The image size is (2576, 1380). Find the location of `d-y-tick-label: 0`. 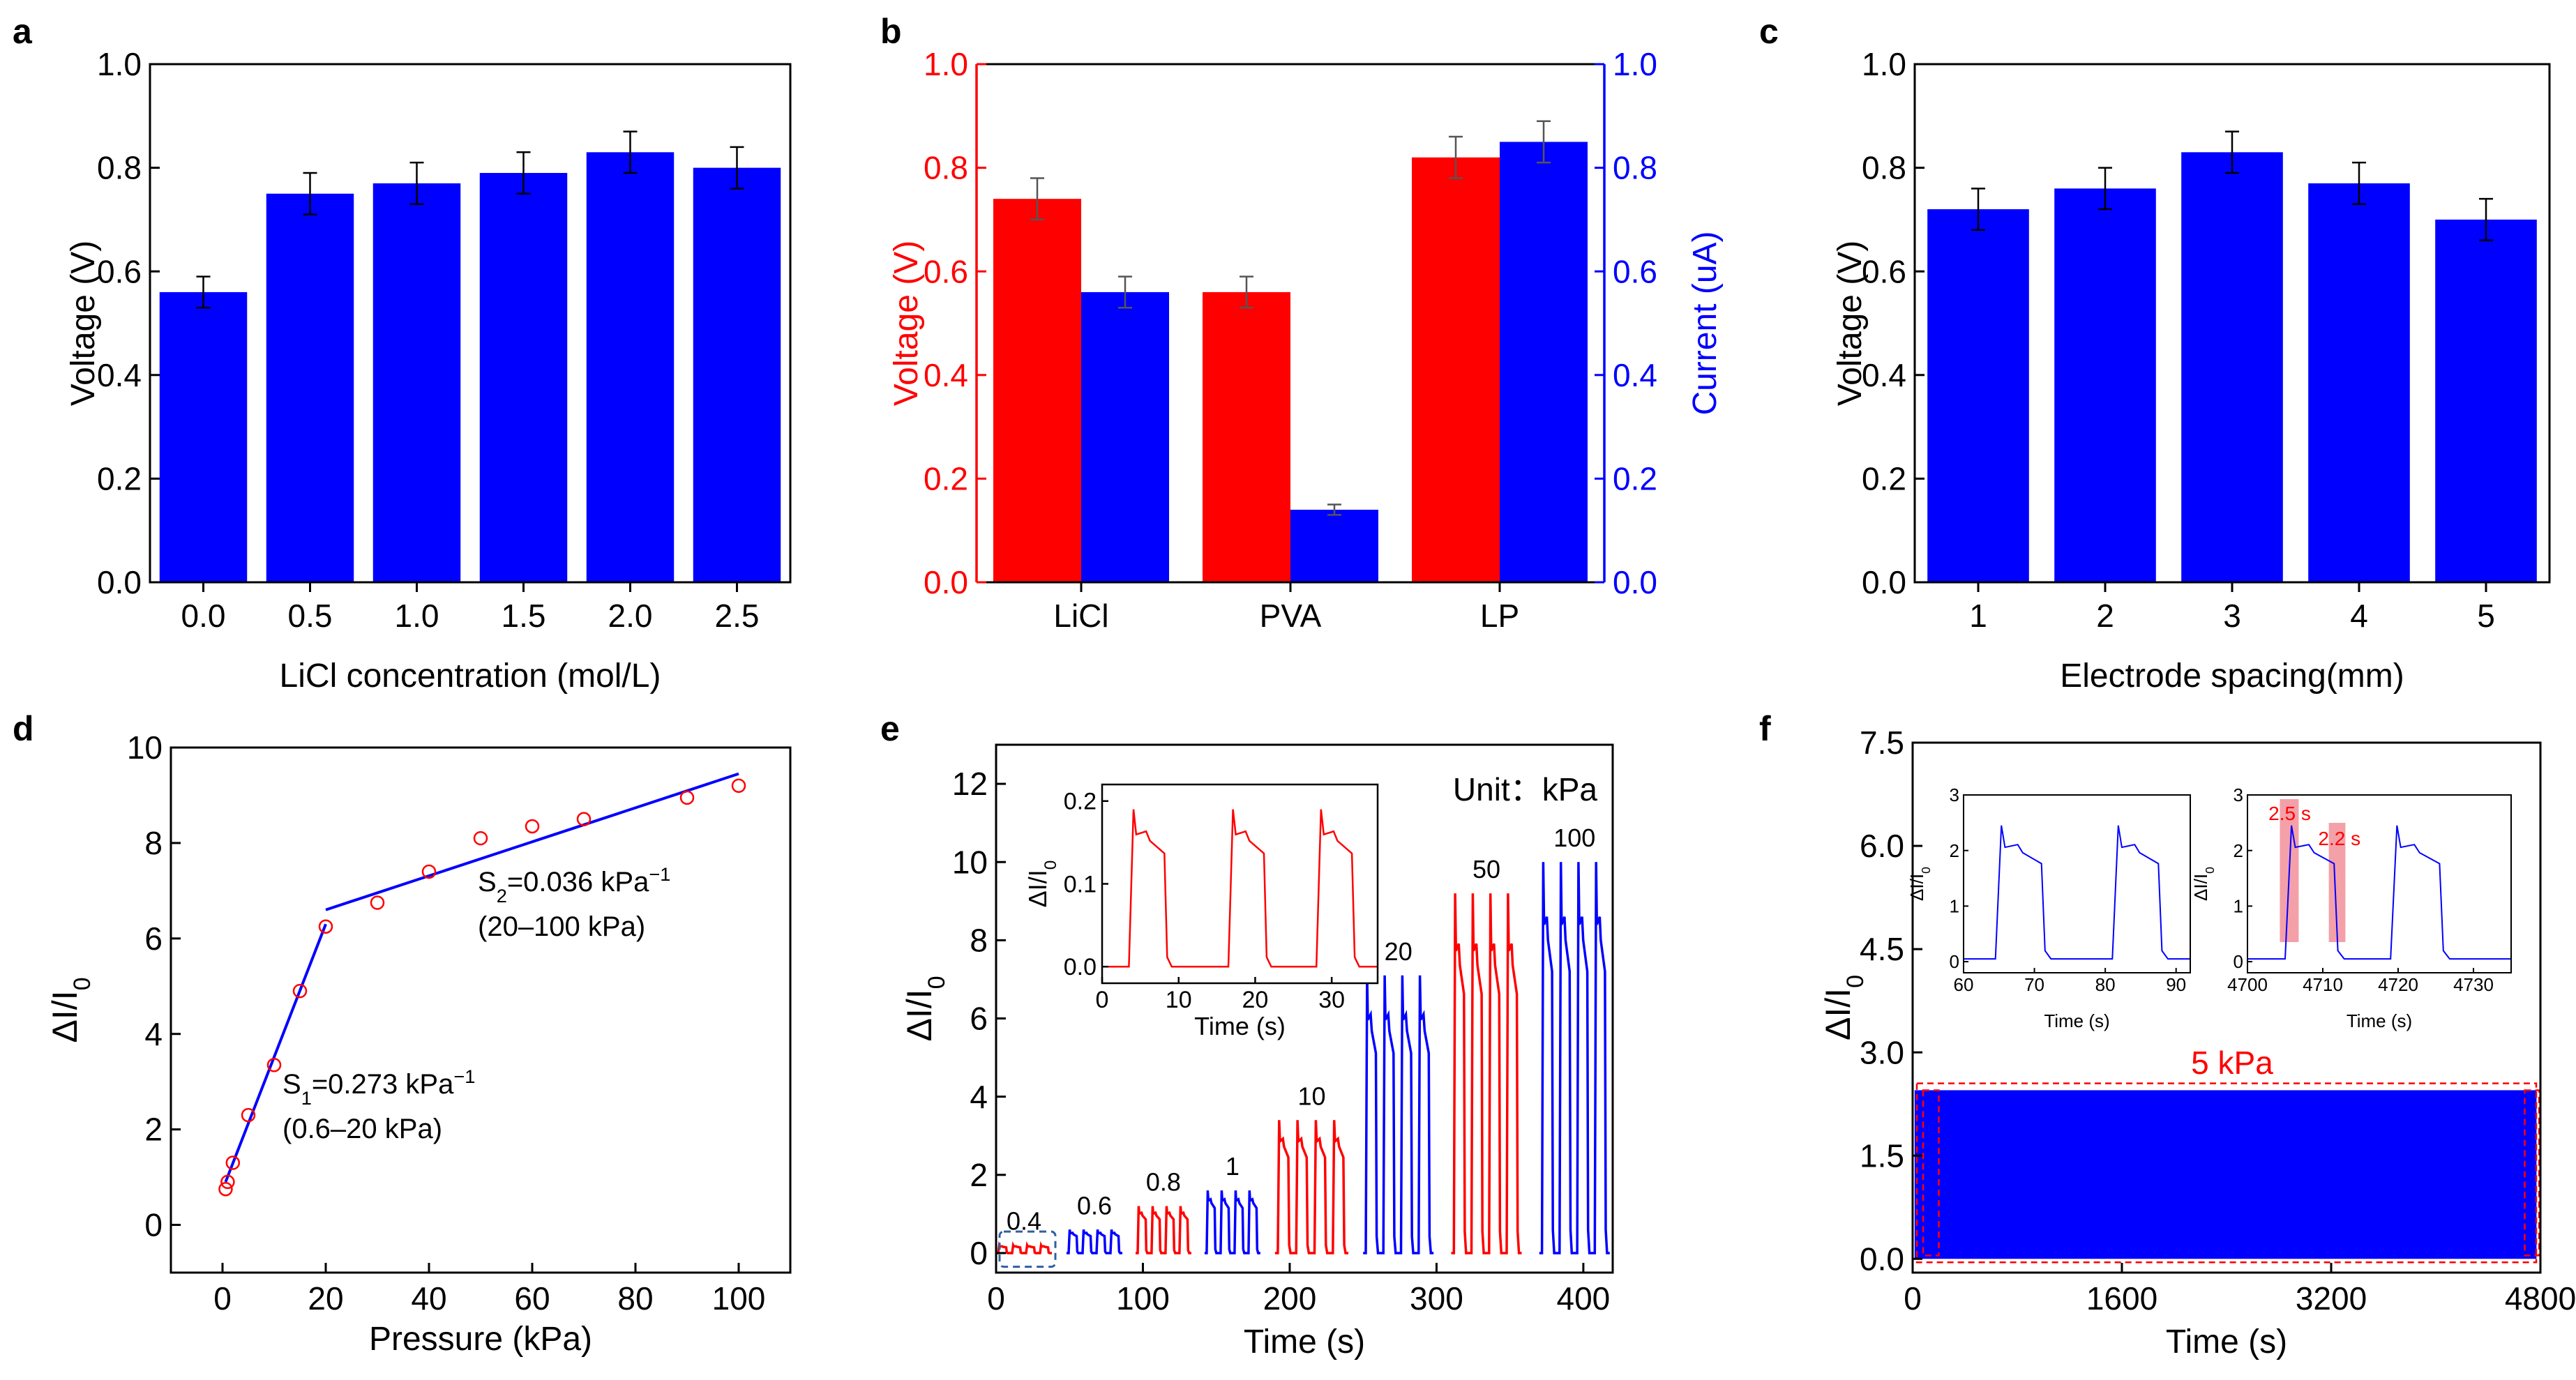

d-y-tick-label: 0 is located at coordinates (153, 1225).